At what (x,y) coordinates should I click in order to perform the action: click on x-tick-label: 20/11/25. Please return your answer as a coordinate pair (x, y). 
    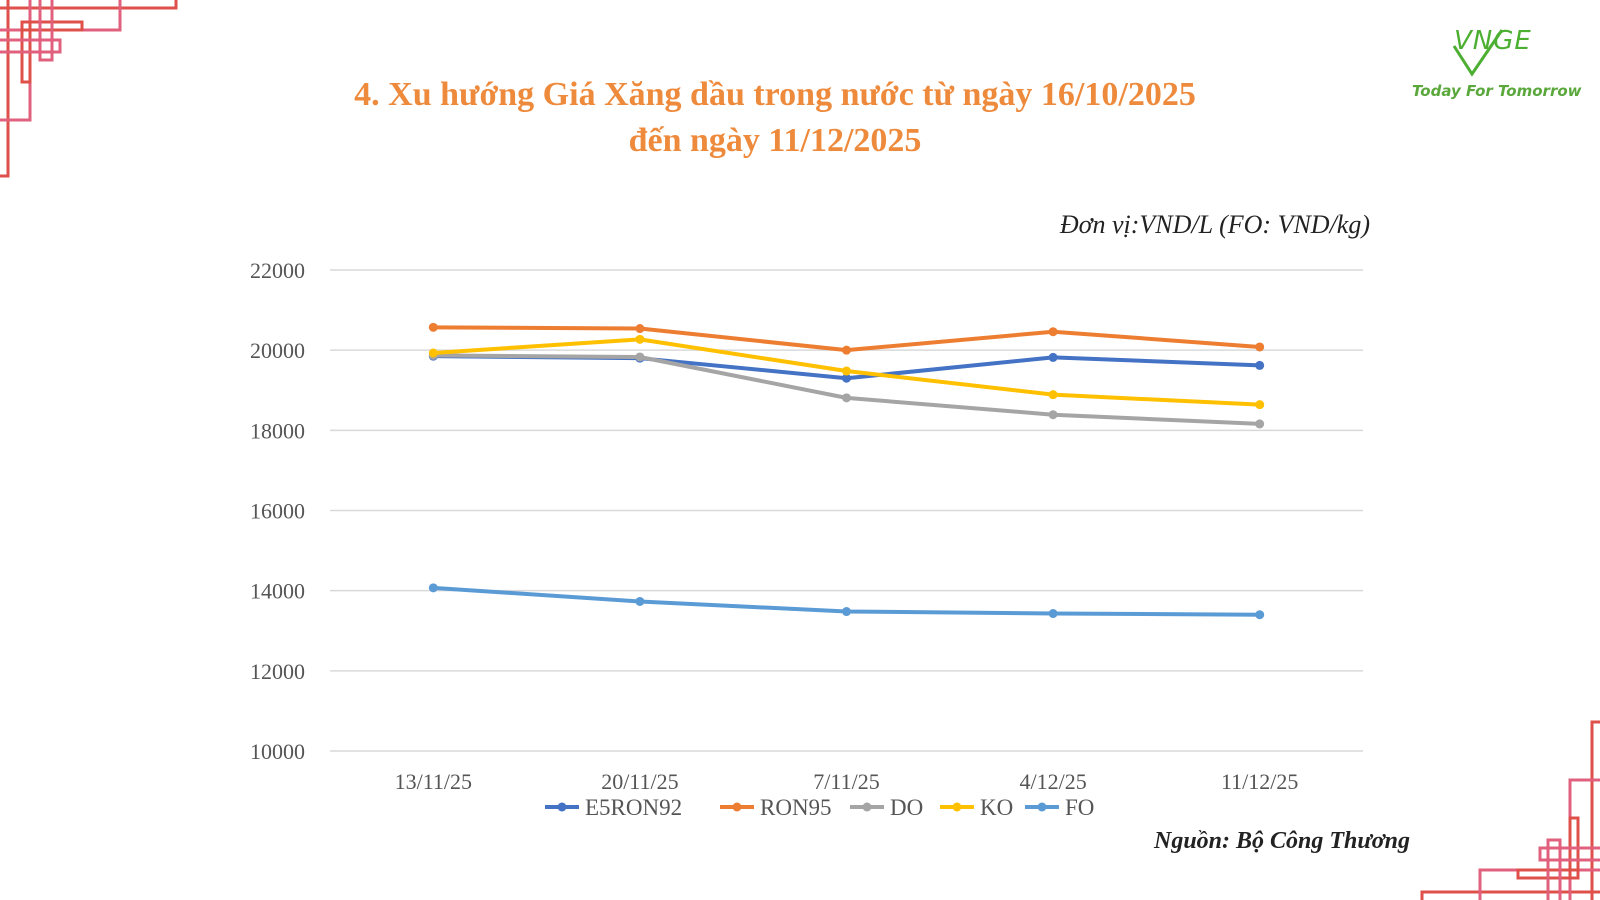
    Looking at the image, I should click on (639, 781).